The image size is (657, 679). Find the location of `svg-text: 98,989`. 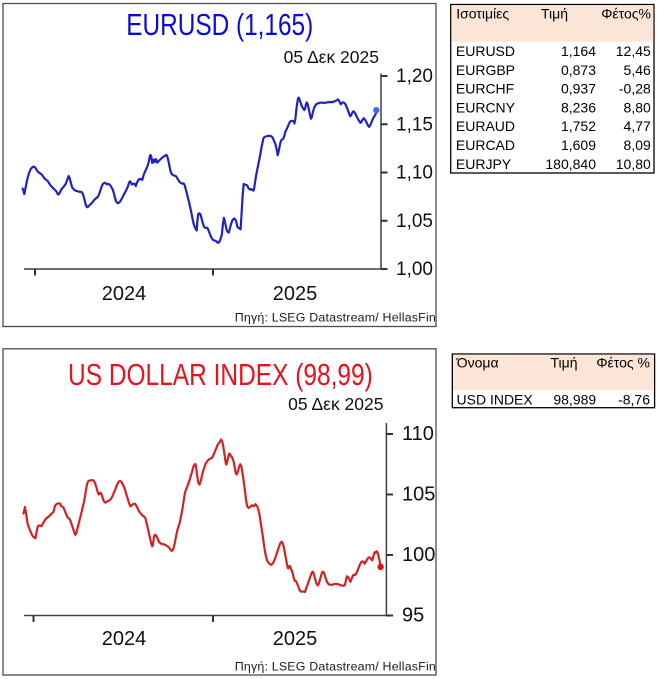

svg-text: 98,989 is located at coordinates (574, 399).